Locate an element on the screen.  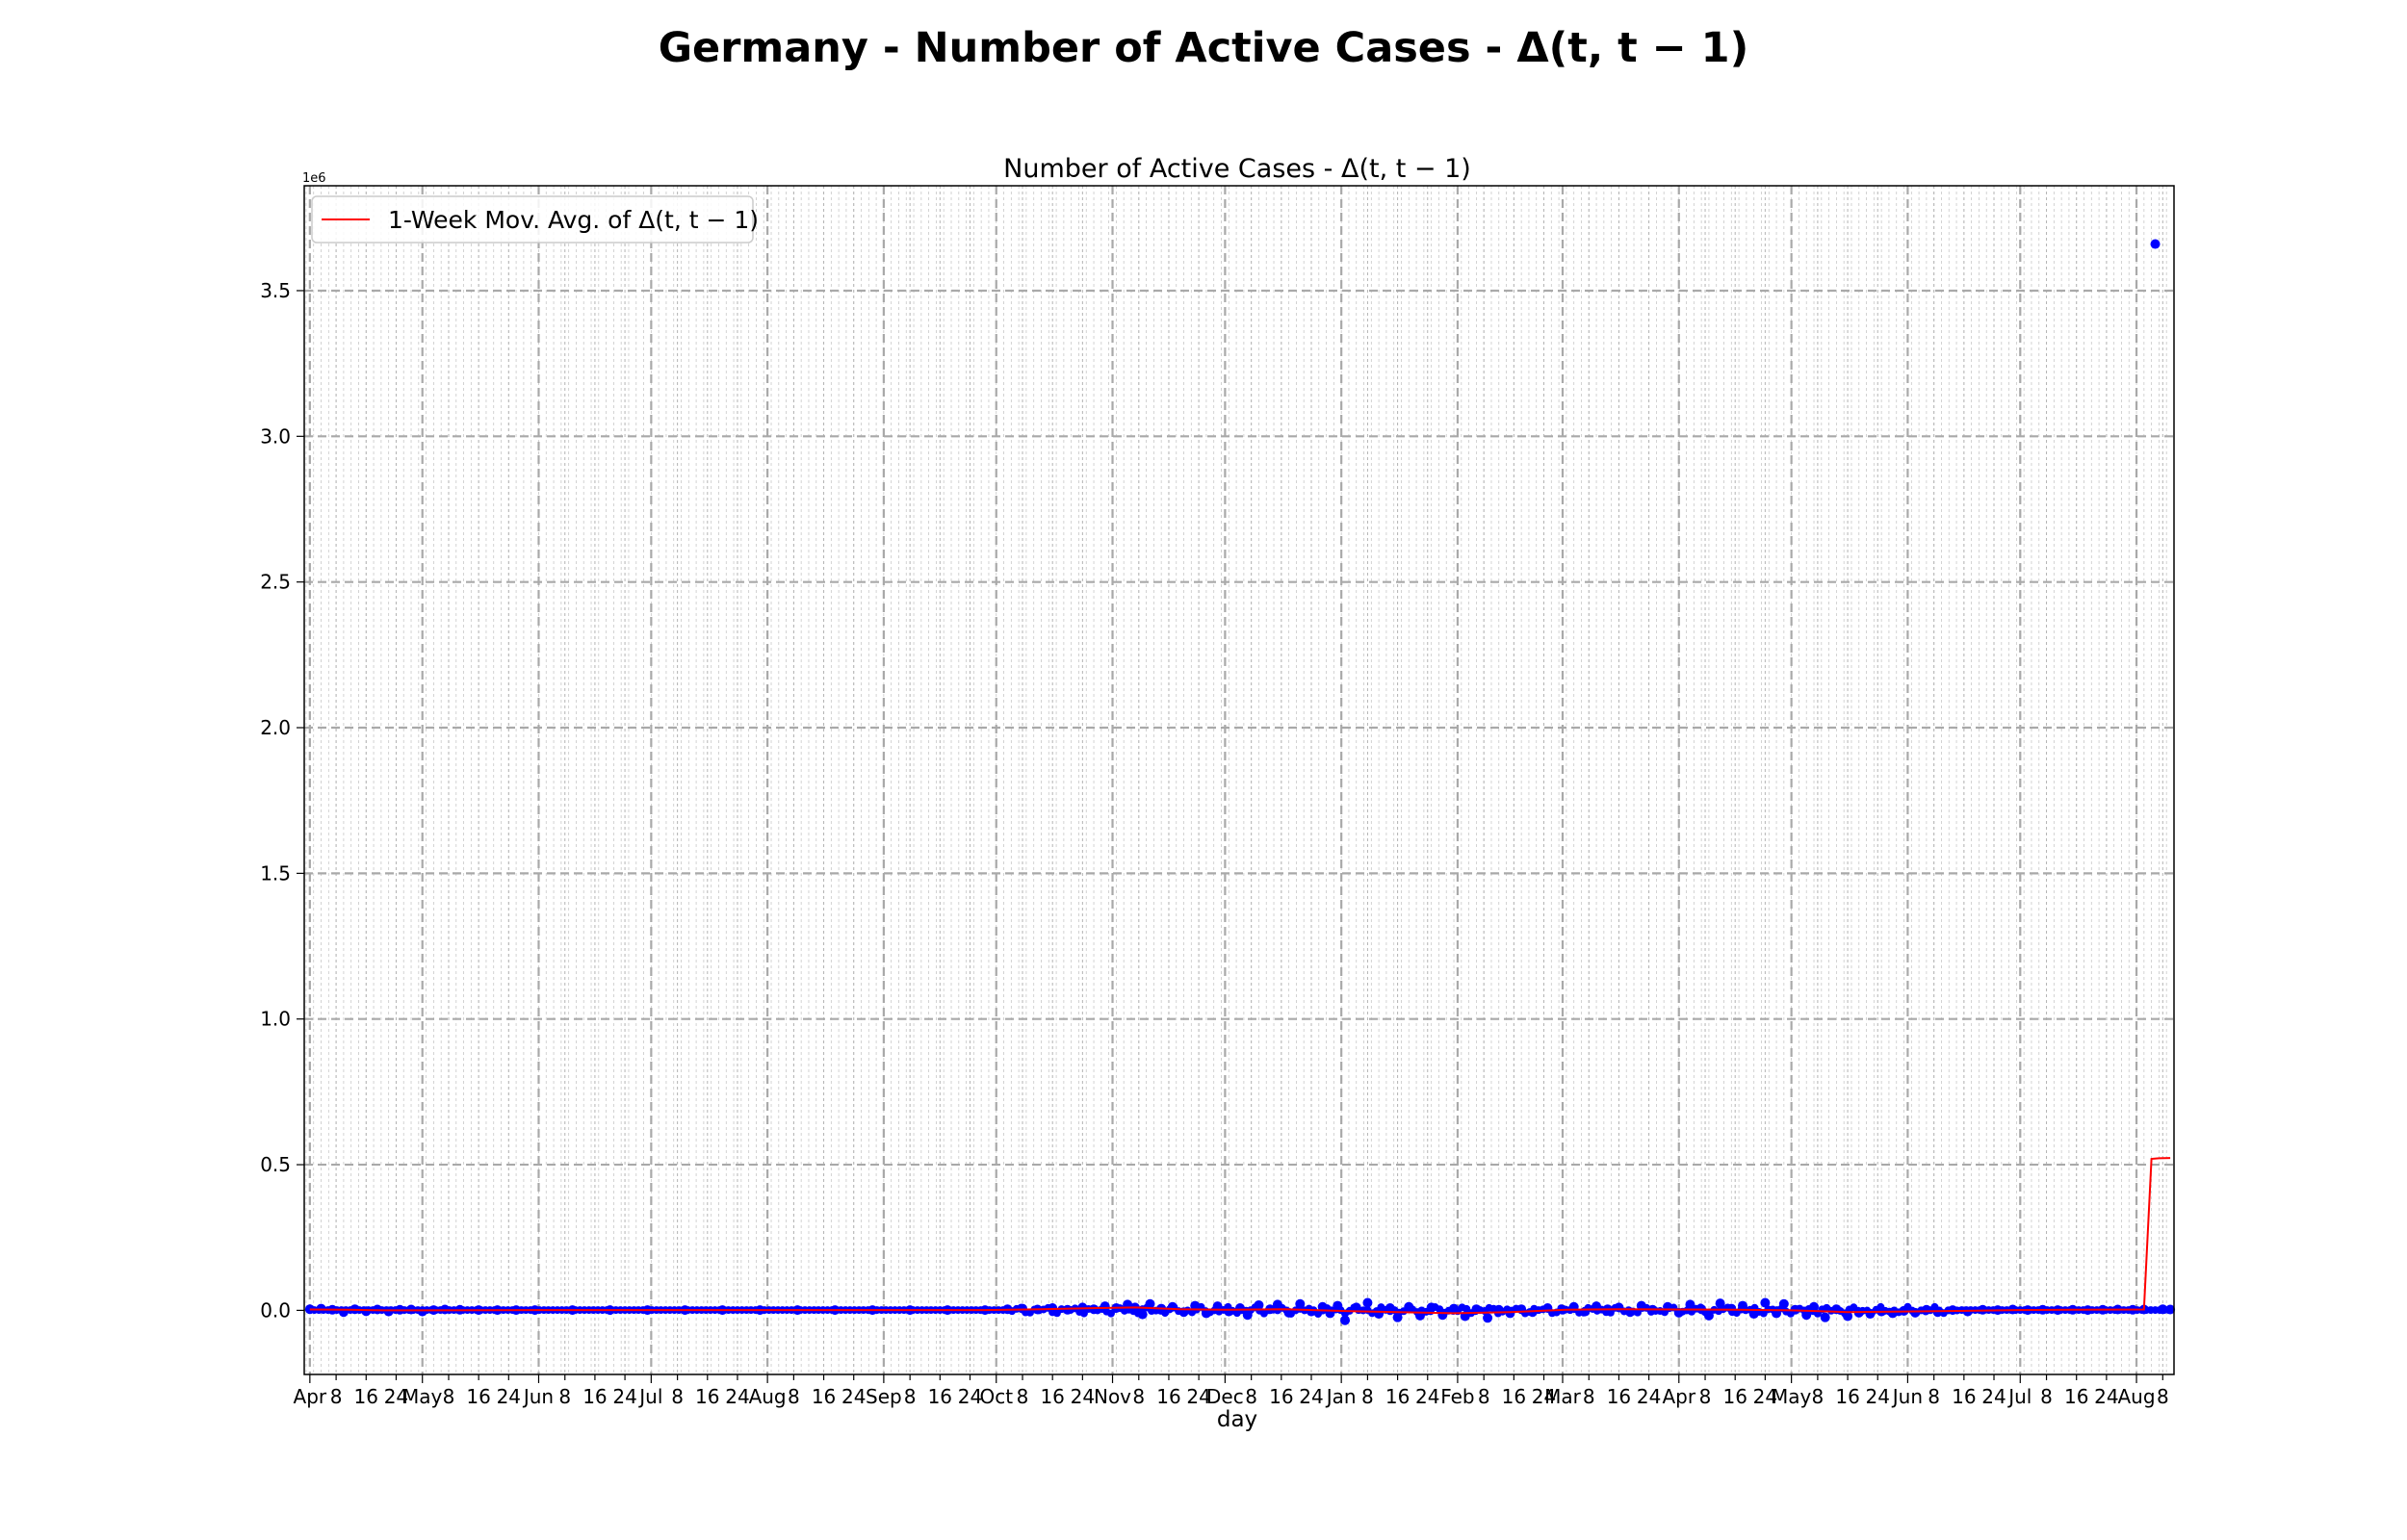
y-tick-label: 1.0 is located at coordinates (275, 1019).